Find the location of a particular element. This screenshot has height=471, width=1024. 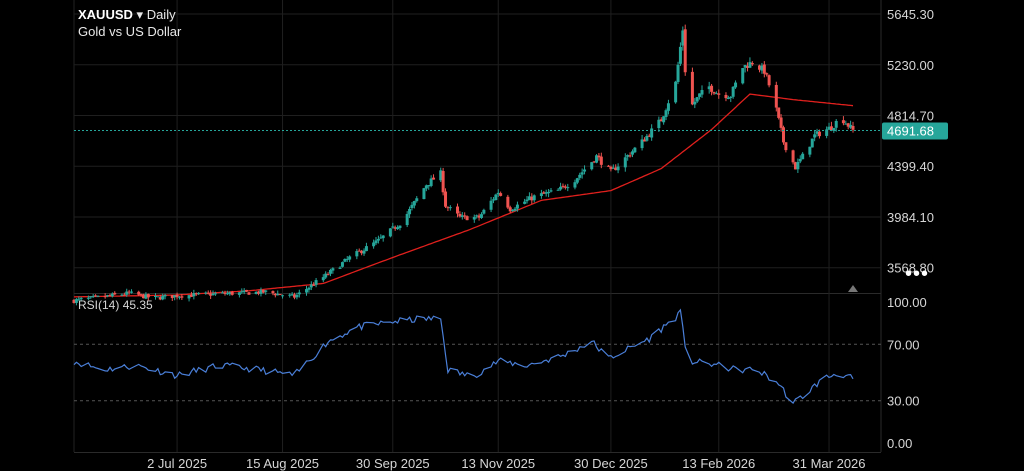

y-tick-label: 3984.10 is located at coordinates (910, 217).